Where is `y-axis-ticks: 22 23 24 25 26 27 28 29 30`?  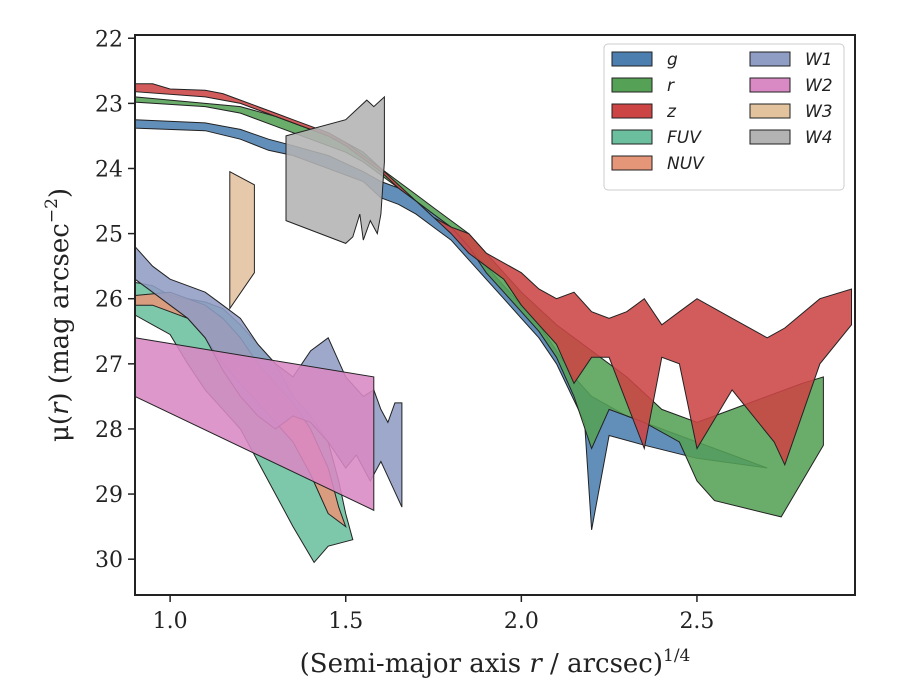
y-axis-ticks: 22 23 24 25 26 27 28 29 30 is located at coordinates (115, 300).